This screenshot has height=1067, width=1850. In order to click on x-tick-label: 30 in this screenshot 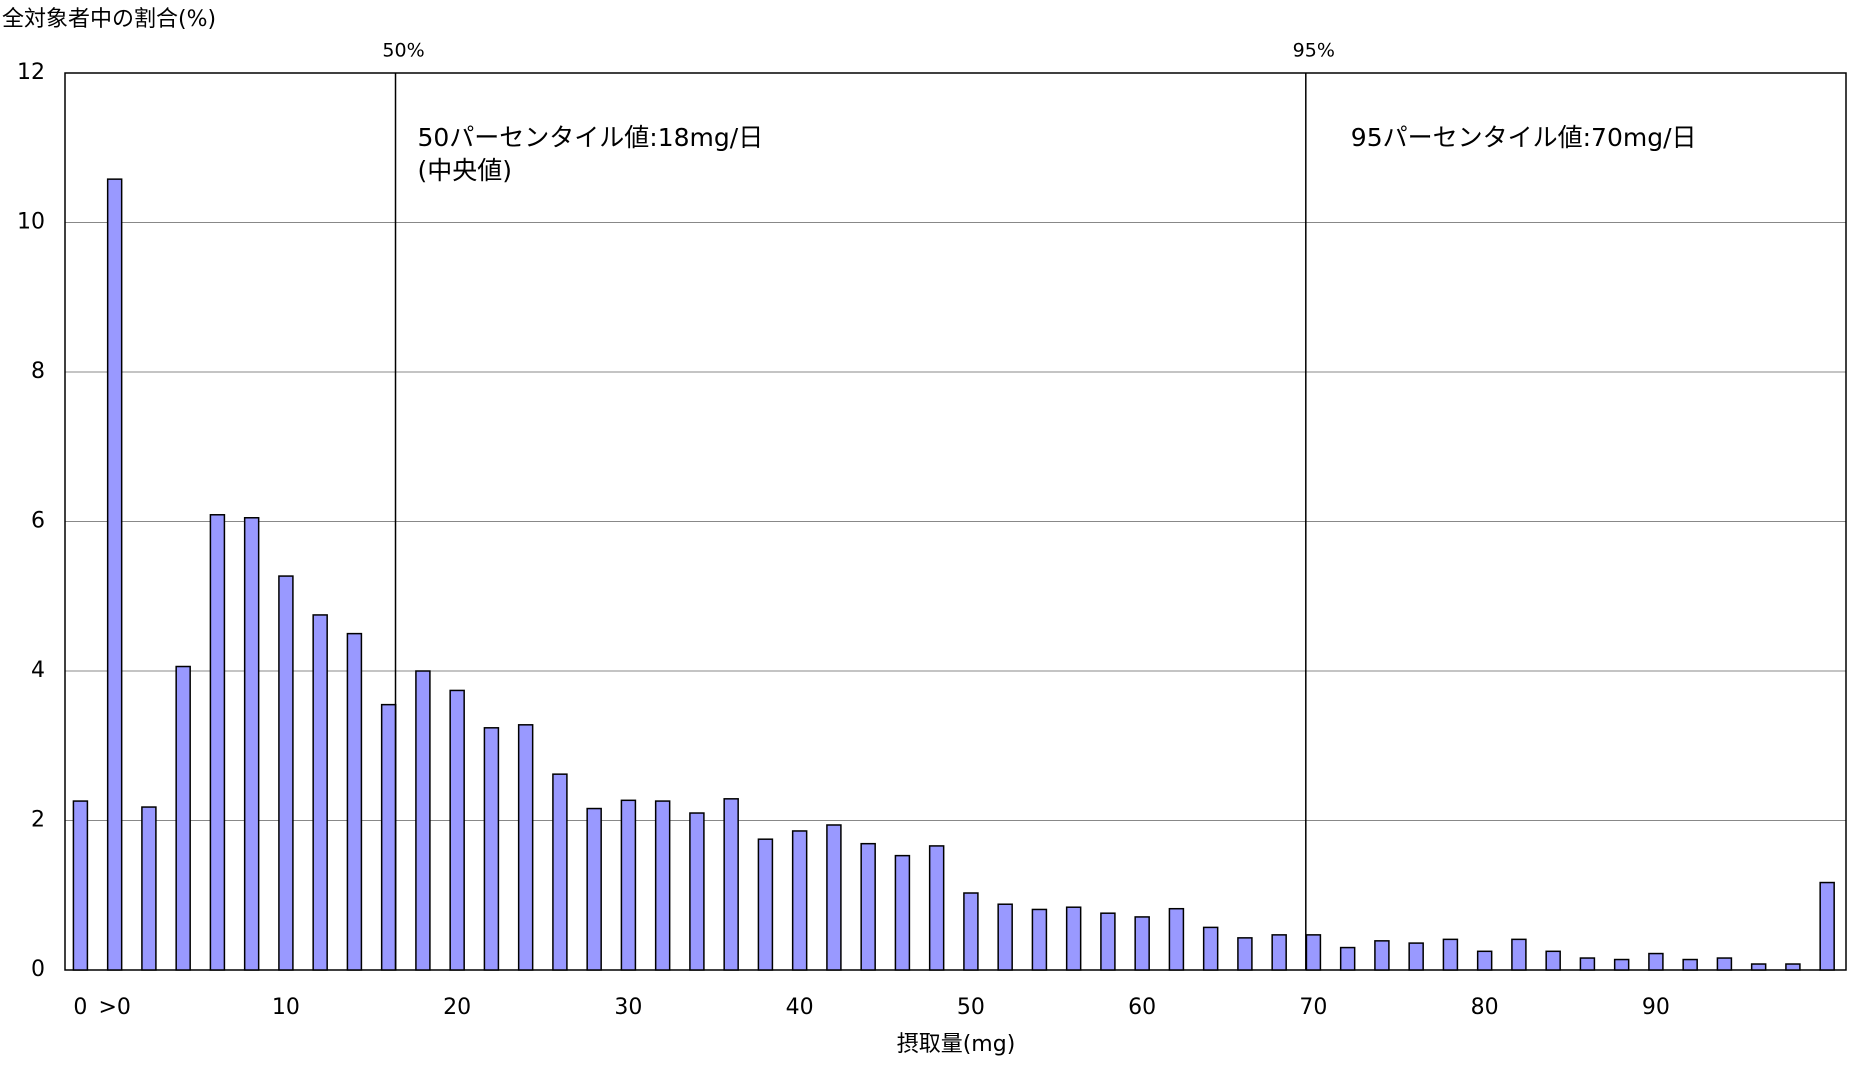, I will do `click(628, 1007)`.